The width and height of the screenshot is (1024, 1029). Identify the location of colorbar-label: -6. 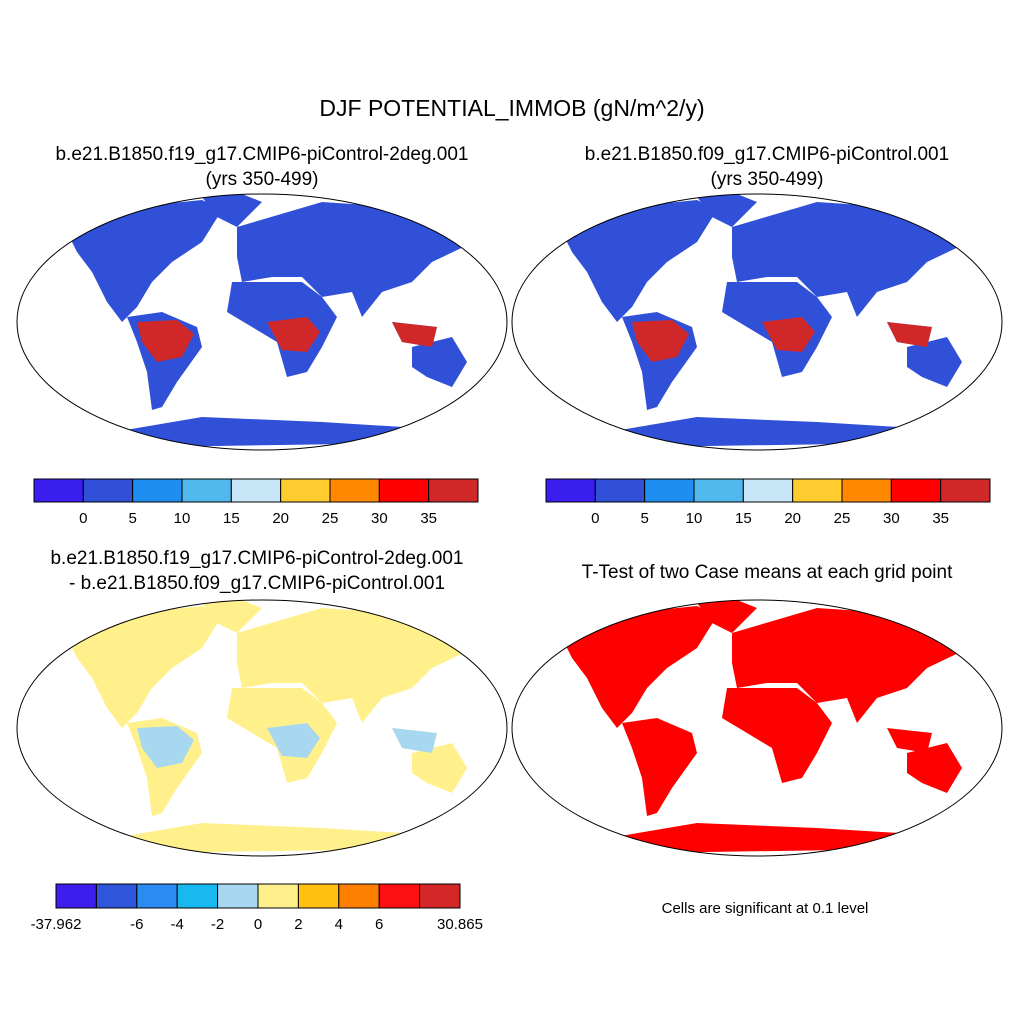
(136, 924).